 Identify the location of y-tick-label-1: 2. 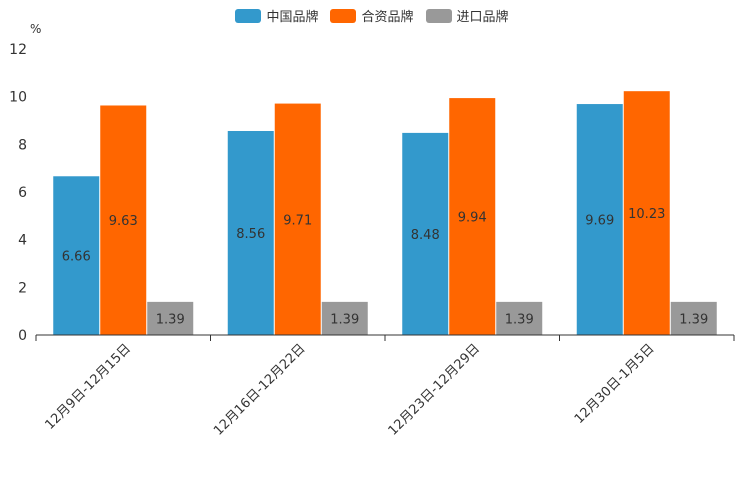
(22, 288).